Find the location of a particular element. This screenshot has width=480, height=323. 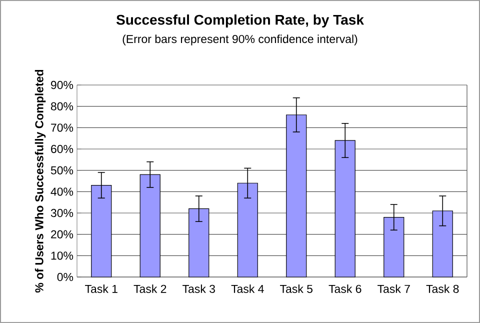

chart-title: Successful Completion Rate, by Task is located at coordinates (240, 21).